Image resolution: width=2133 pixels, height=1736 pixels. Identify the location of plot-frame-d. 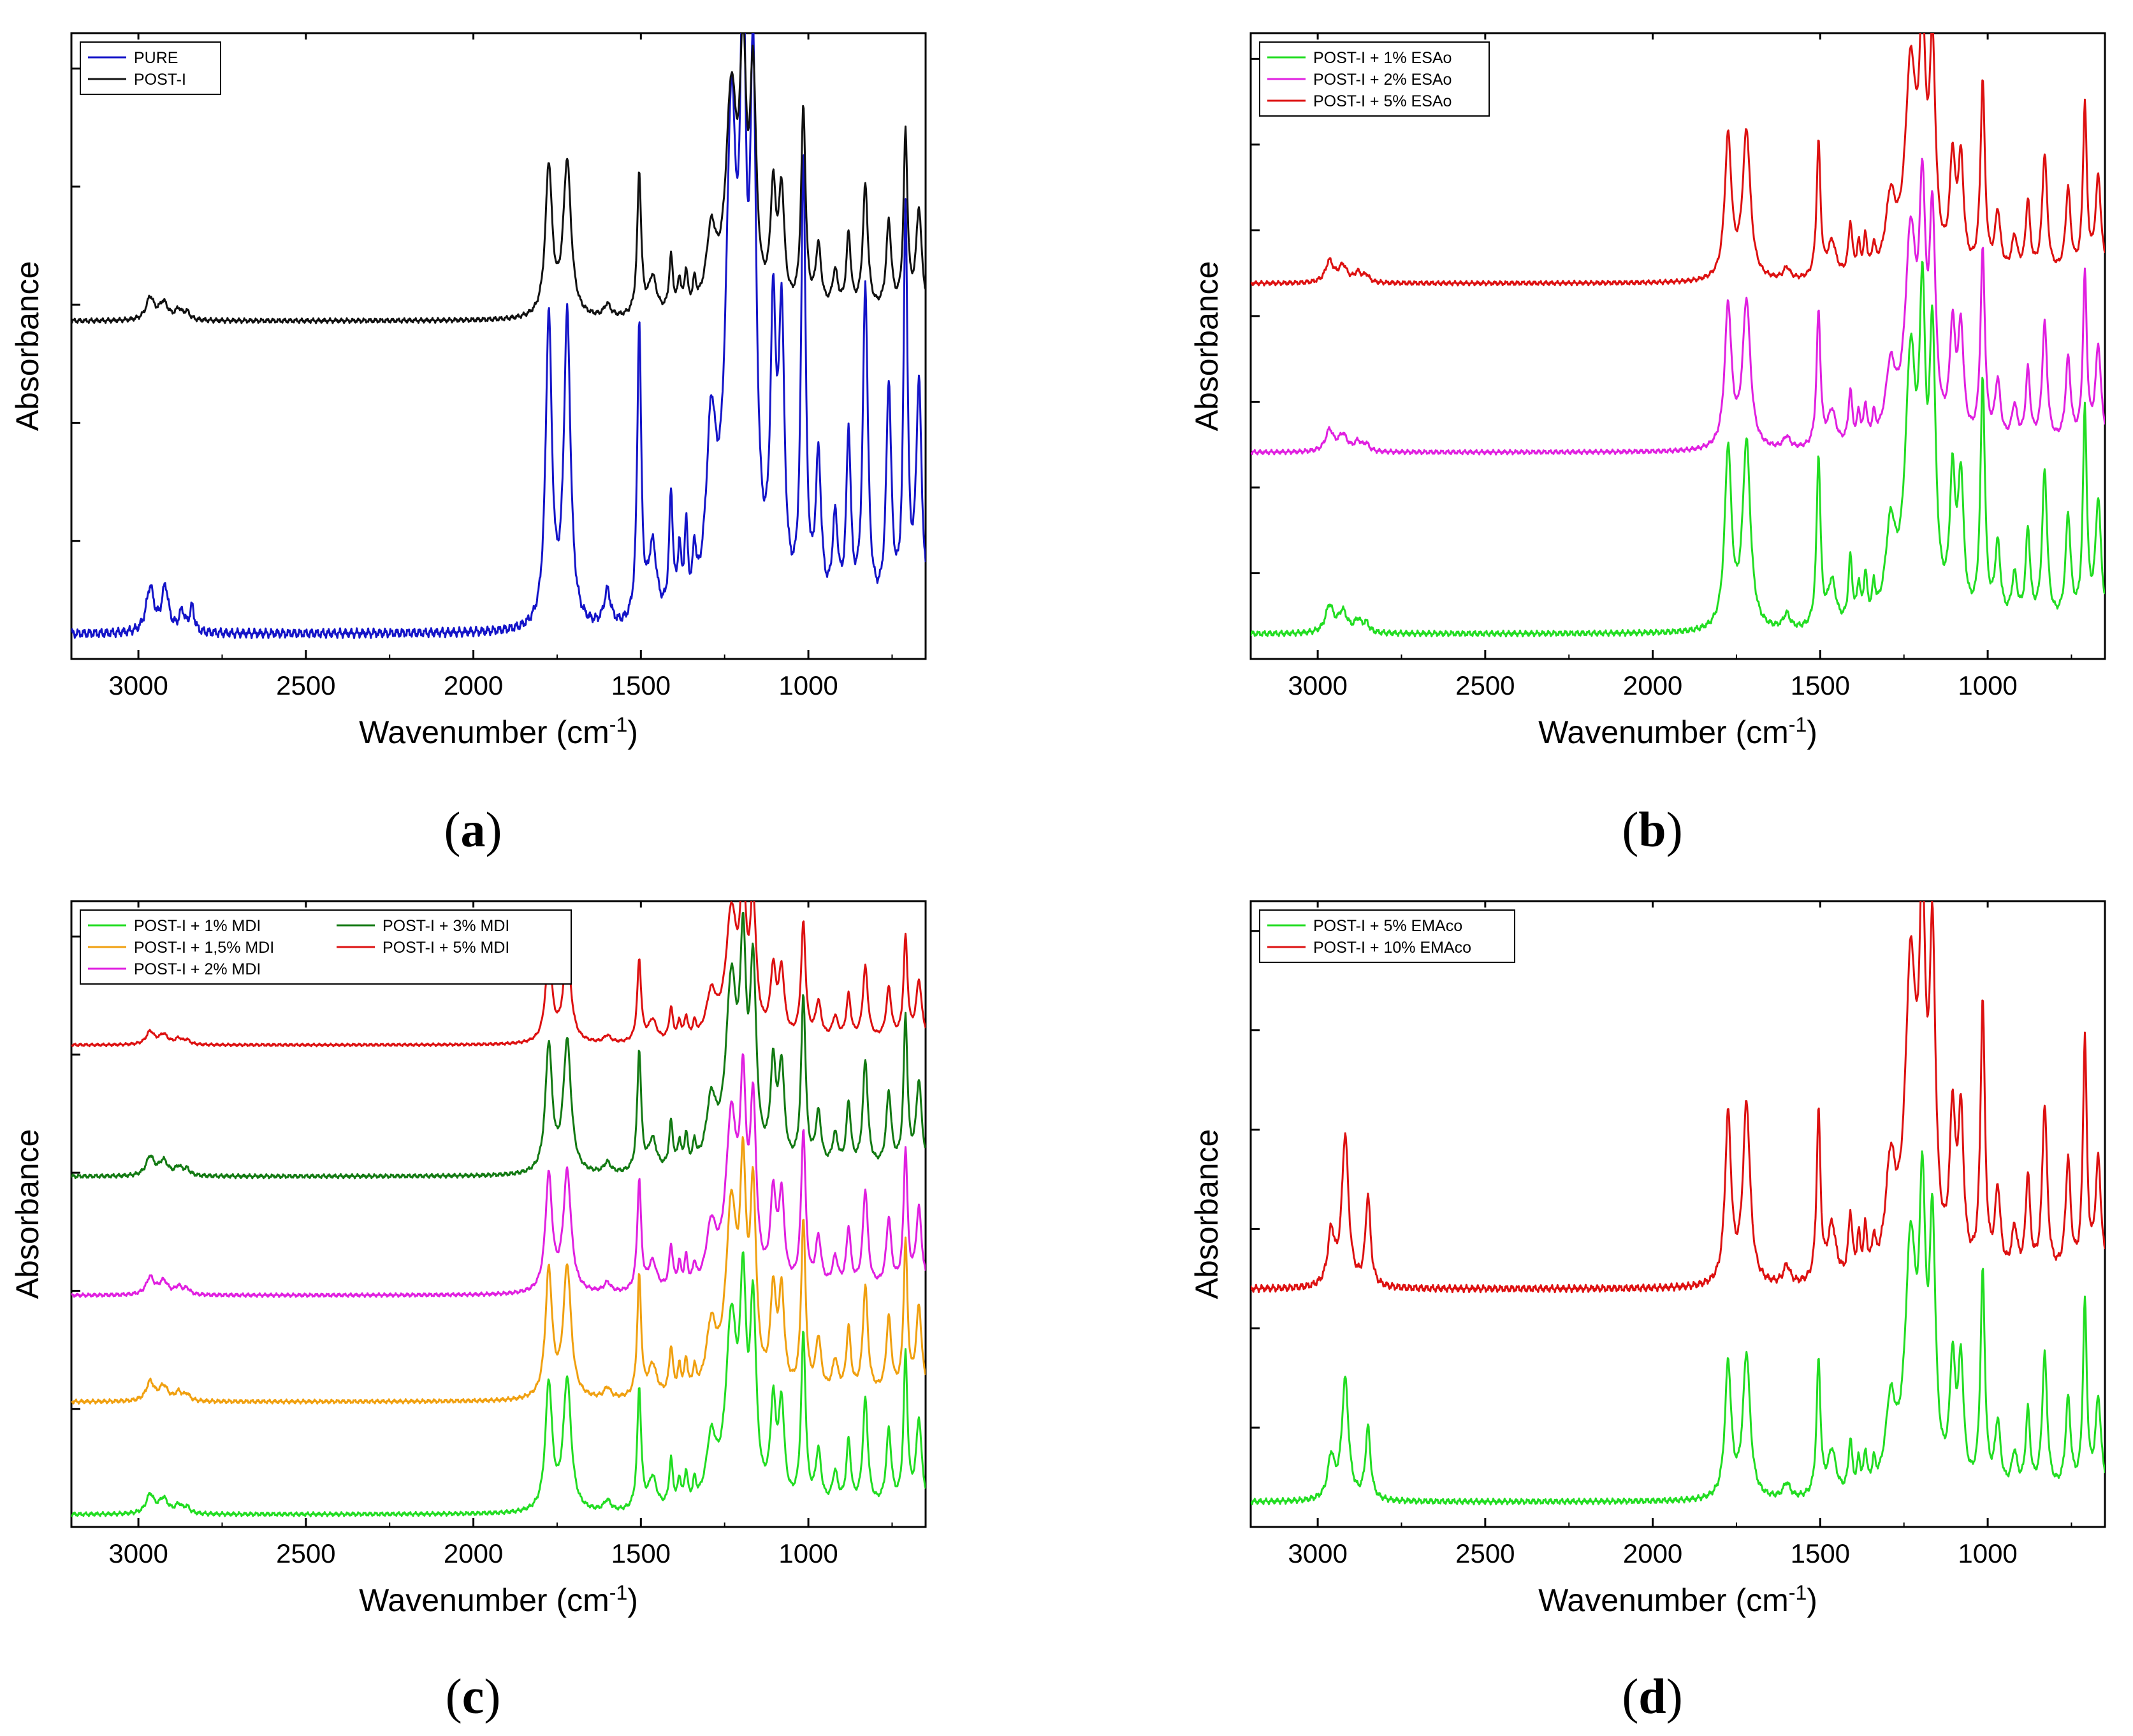
(1677, 1214).